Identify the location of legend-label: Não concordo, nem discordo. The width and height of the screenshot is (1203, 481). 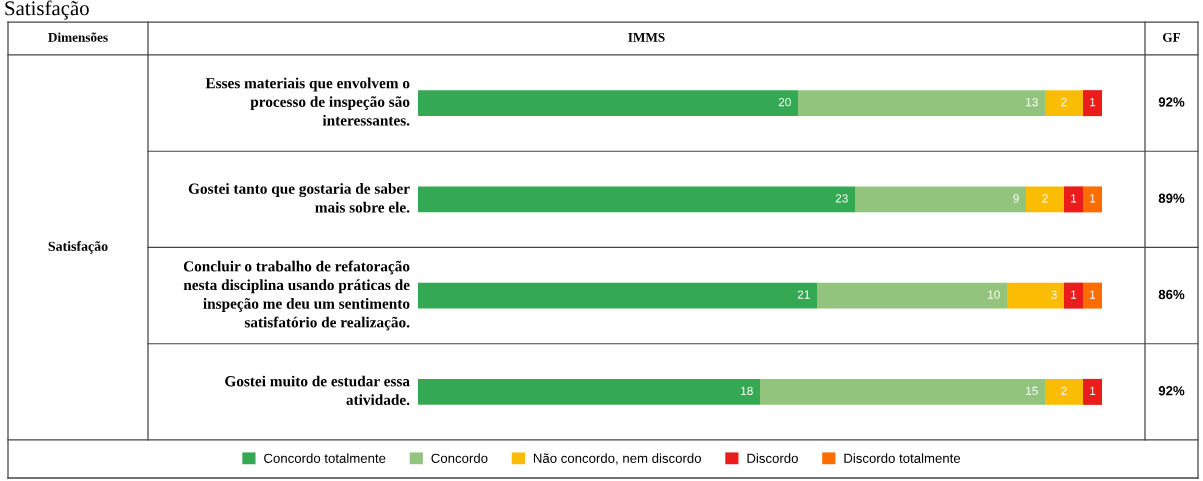
(617, 459).